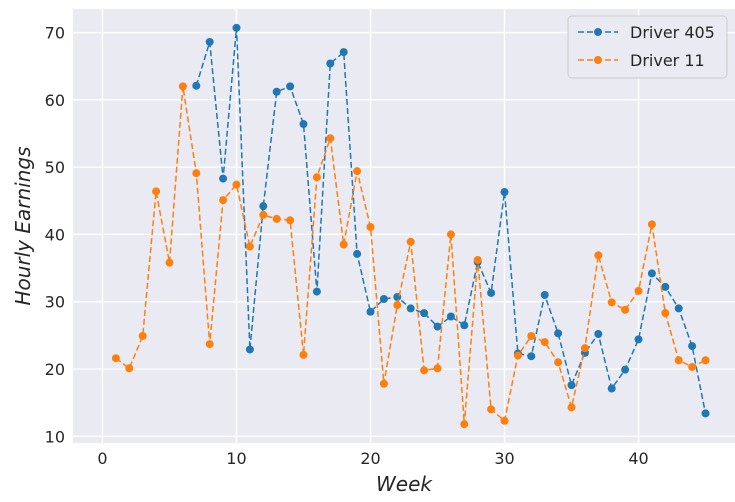 The width and height of the screenshot is (735, 502). I want to click on x-axis-label: Week, so click(404, 484).